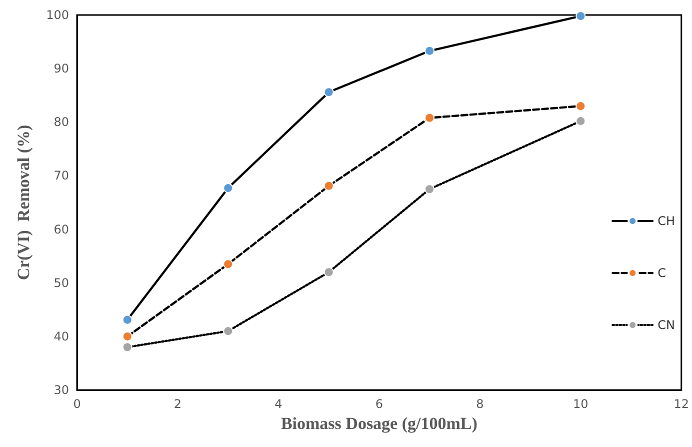  Describe the element at coordinates (61, 283) in the screenshot. I see `y-tick-label: 50` at that location.